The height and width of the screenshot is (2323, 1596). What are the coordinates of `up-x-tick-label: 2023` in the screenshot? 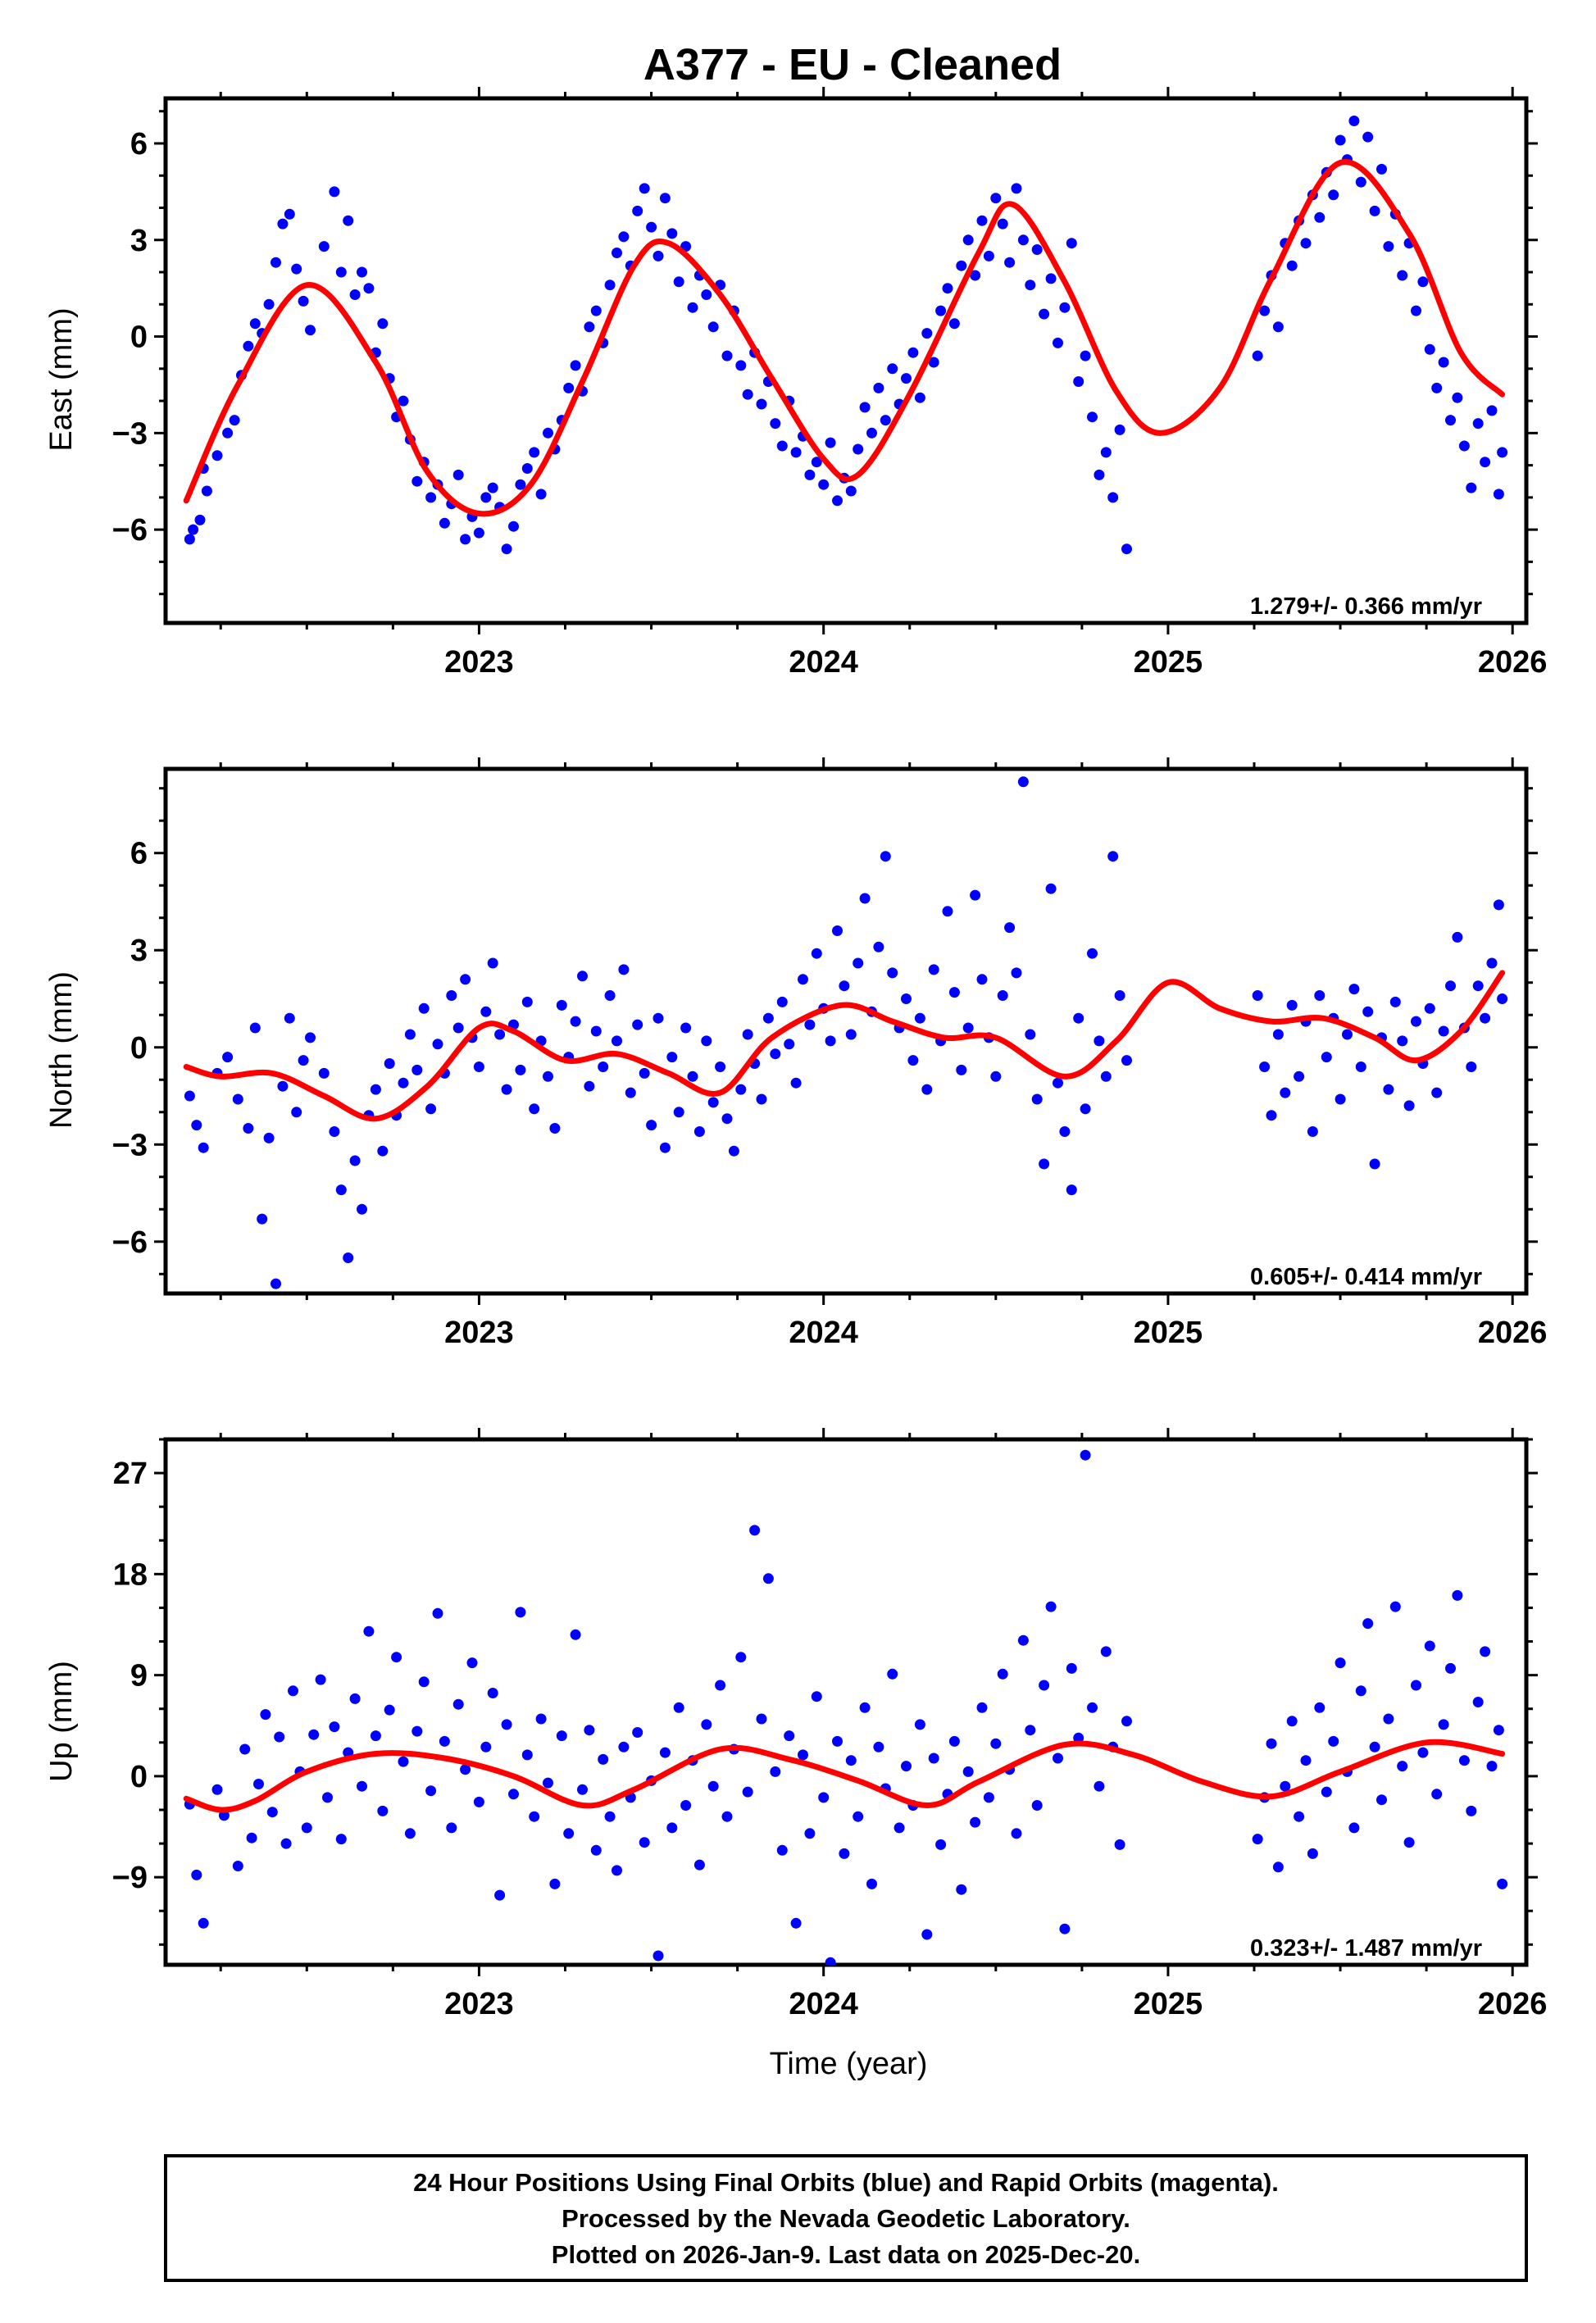 It's located at (479, 2004).